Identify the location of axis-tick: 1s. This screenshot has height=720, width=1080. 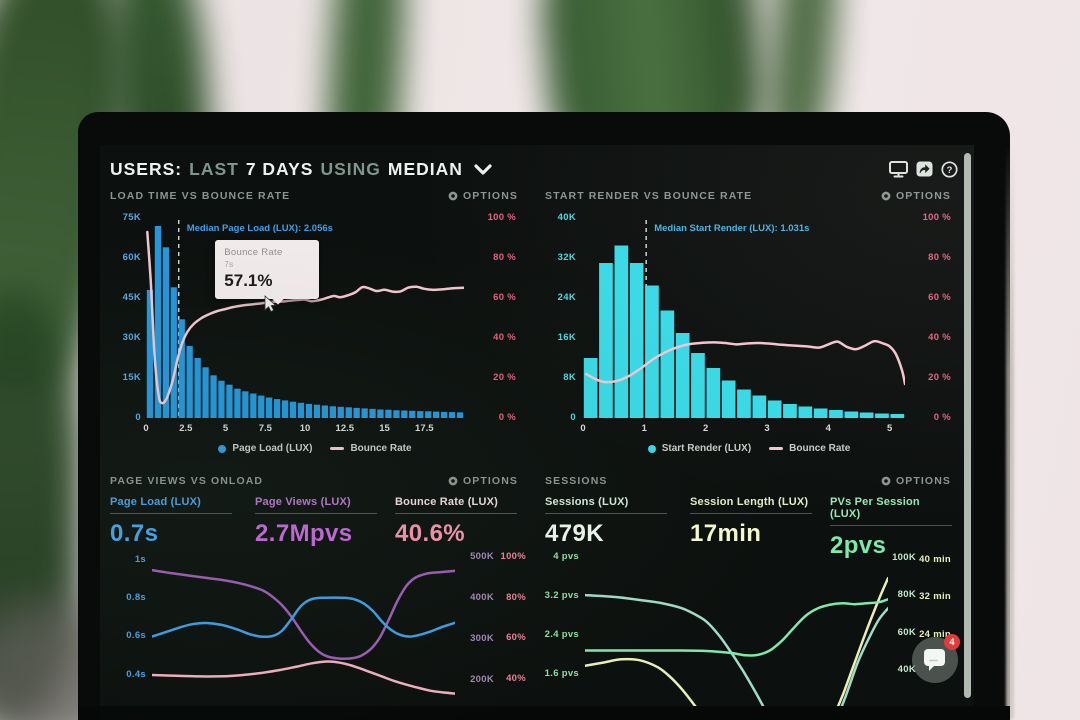
(140, 559).